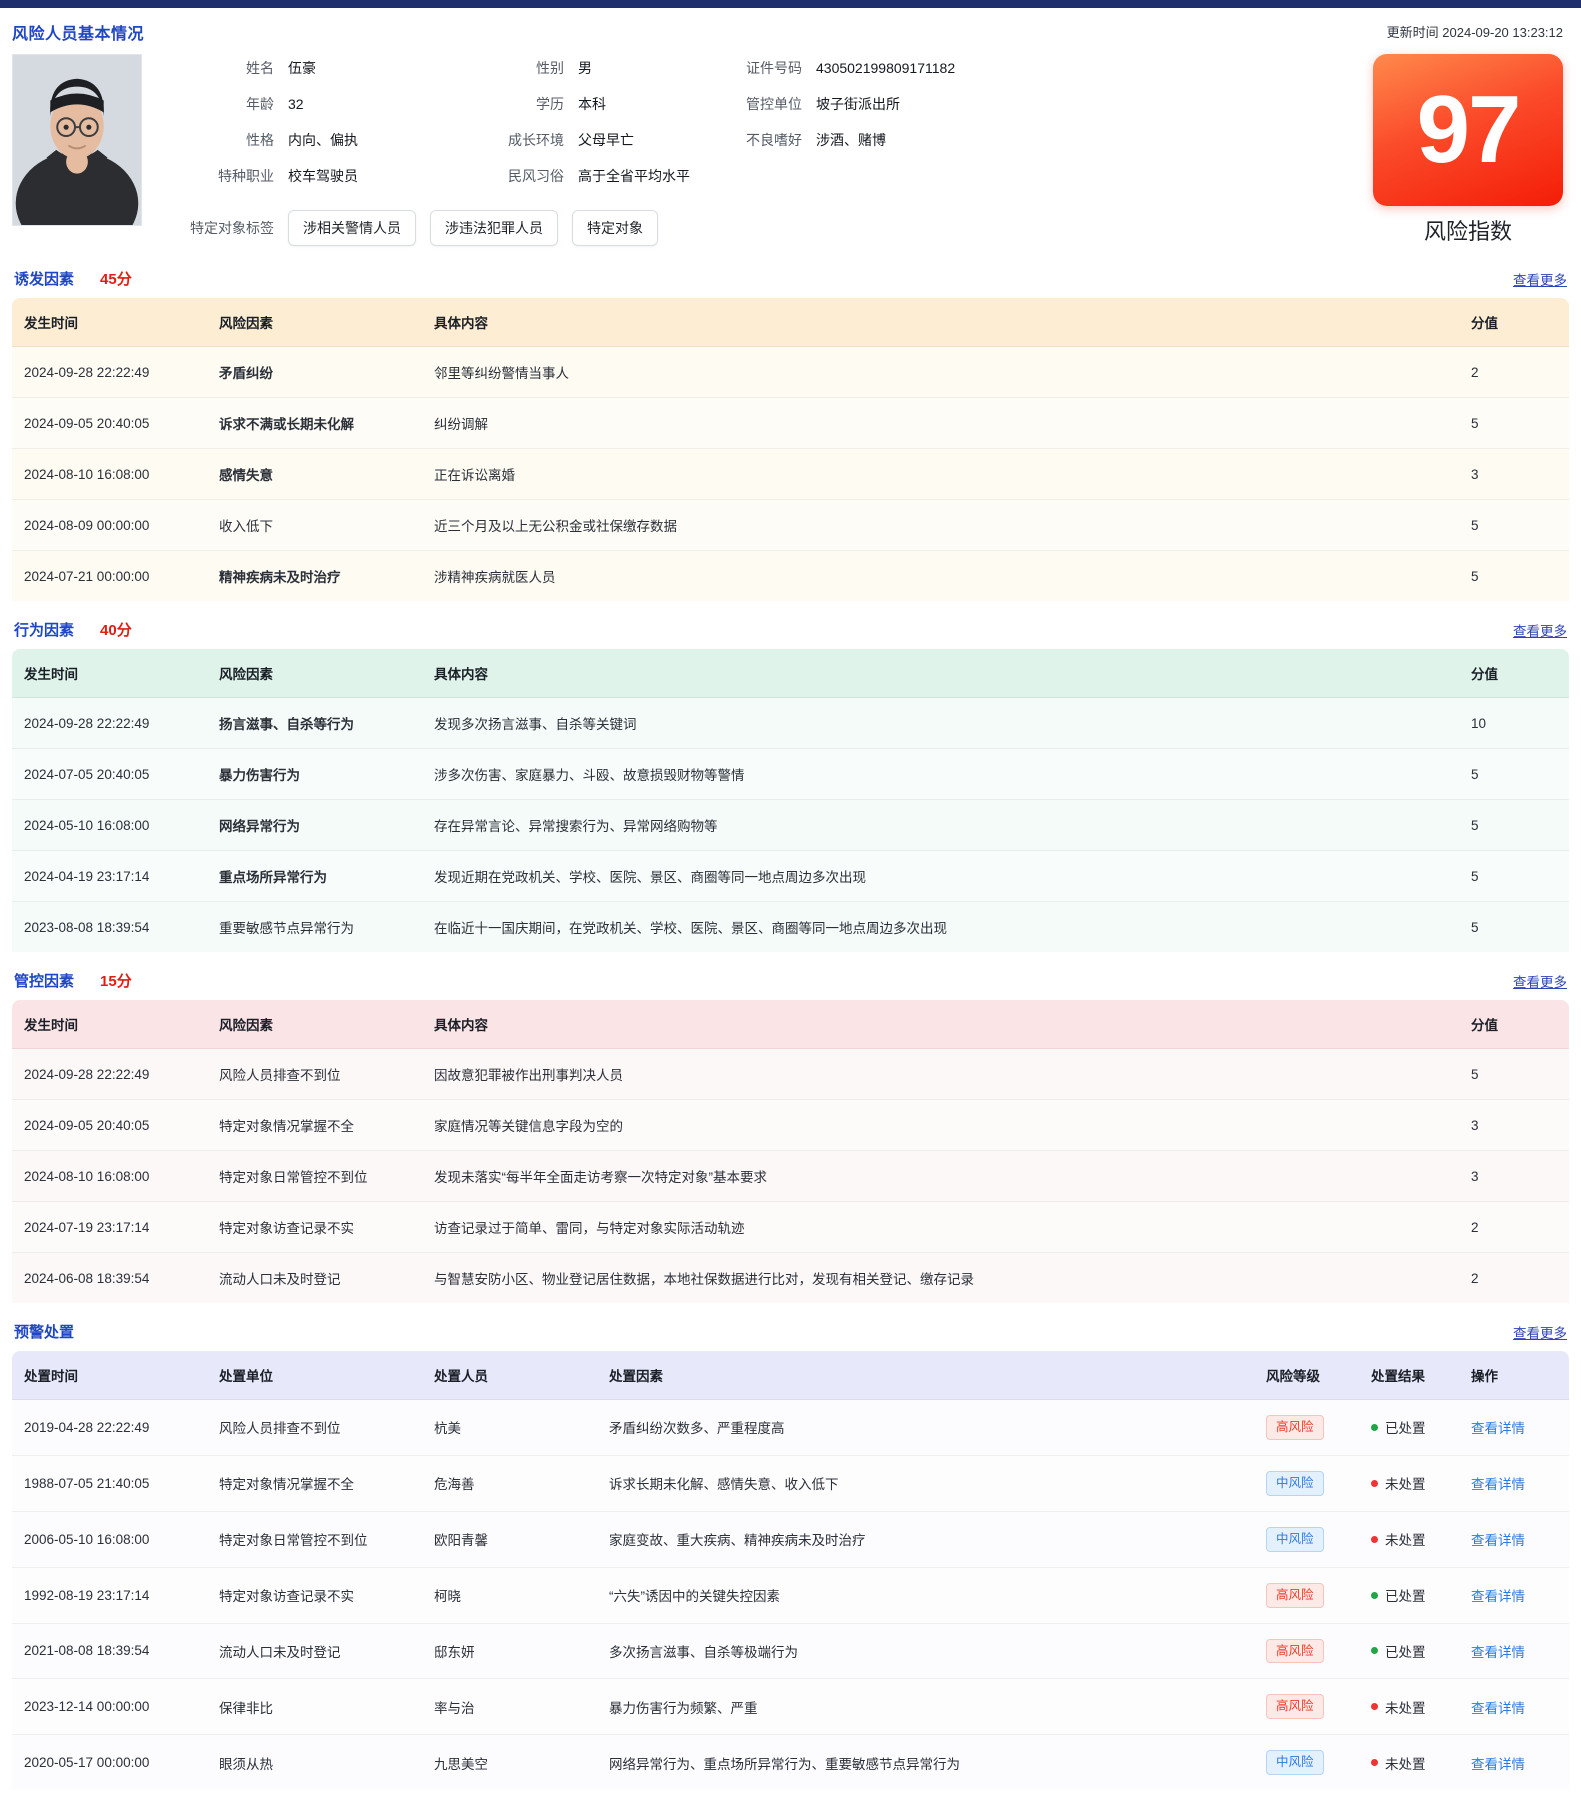 This screenshot has width=1581, height=1800. I want to click on cell-disposal-time: 1992-08-19 23:17:14, so click(109, 1594).